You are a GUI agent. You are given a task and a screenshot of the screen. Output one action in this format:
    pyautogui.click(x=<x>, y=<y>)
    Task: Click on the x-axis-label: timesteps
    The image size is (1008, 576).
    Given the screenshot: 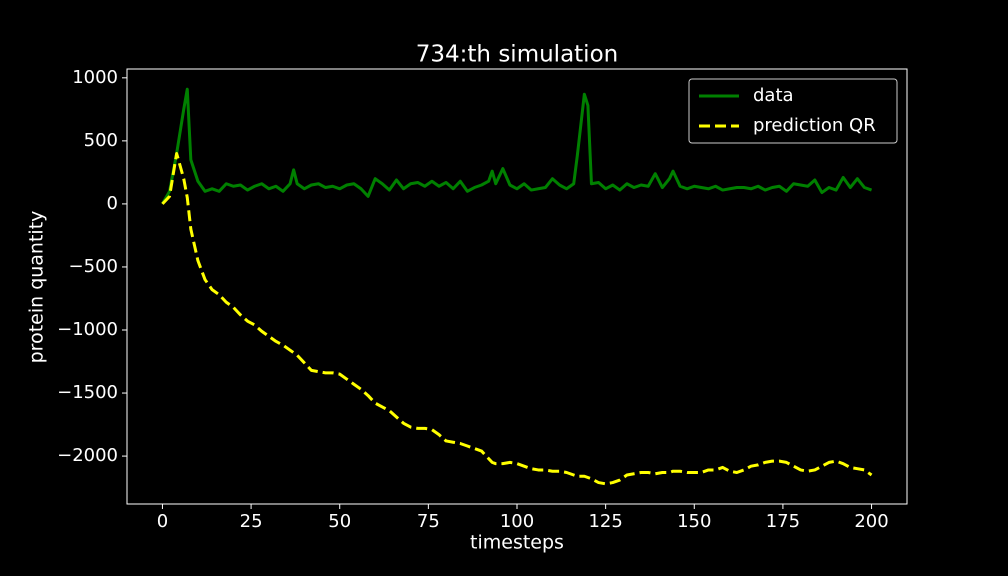 What is the action you would take?
    pyautogui.click(x=517, y=543)
    